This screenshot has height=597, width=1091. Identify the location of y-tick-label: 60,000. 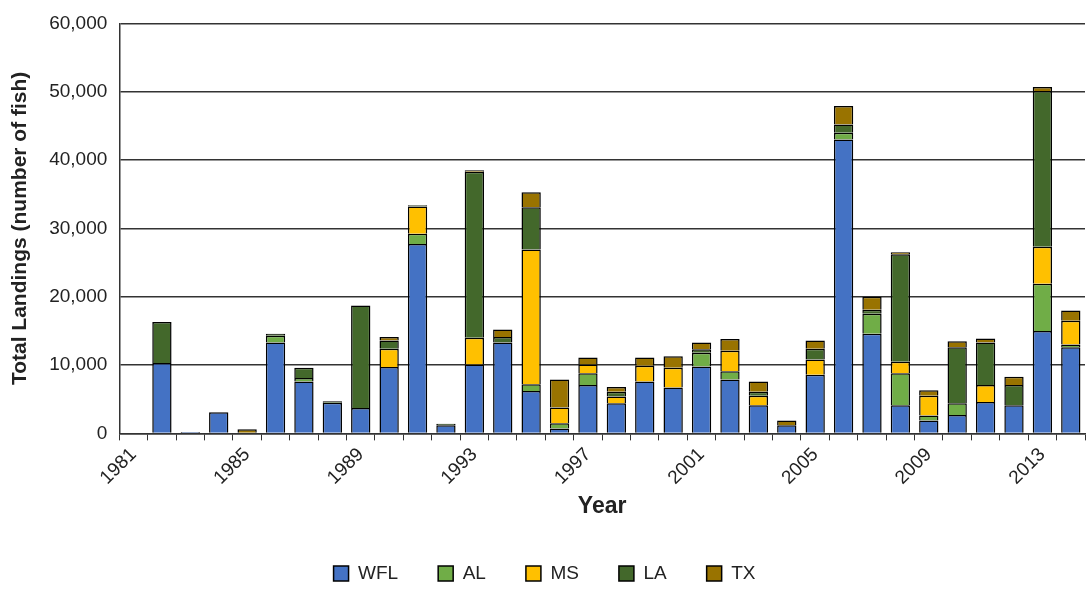
(78, 22).